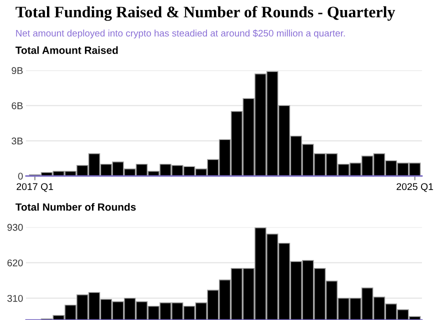 Image resolution: width=440 pixels, height=320 pixels. What do you see at coordinates (415, 187) in the screenshot?
I see `x-tick-label: 2025 Q1` at bounding box center [415, 187].